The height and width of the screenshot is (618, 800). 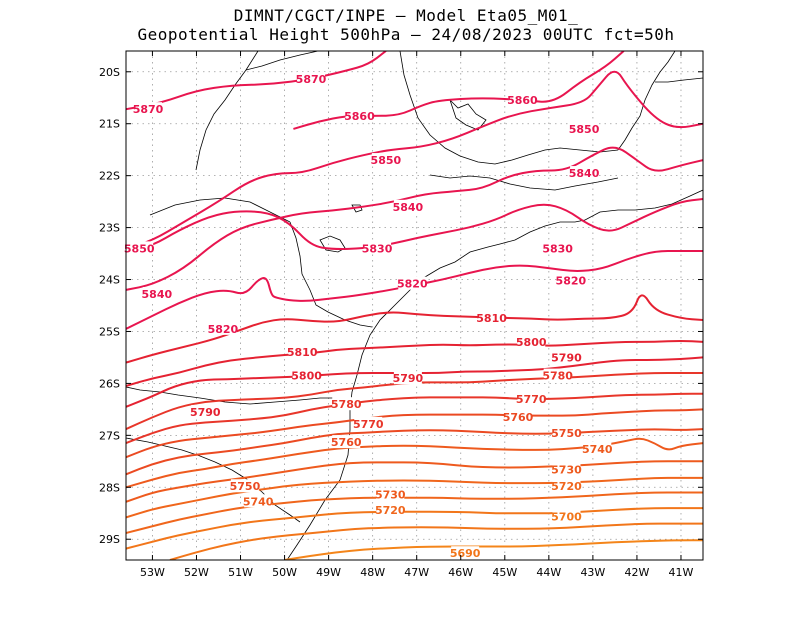 I want to click on contour-label: 5690, so click(x=465, y=553).